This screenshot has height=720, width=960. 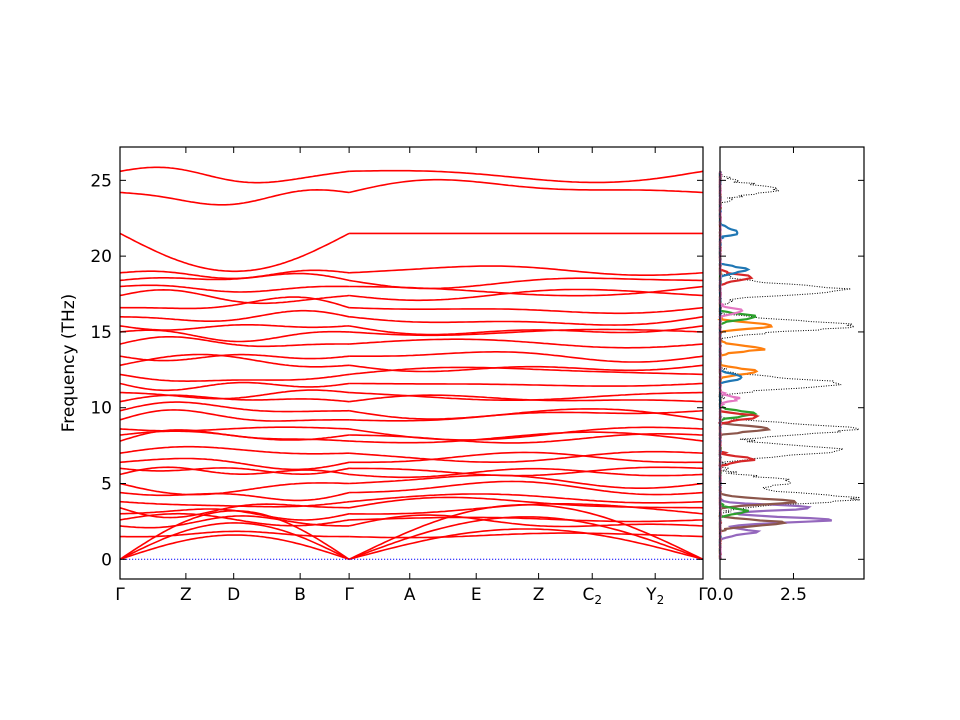 I want to click on k-point-label: B, so click(x=300, y=595).